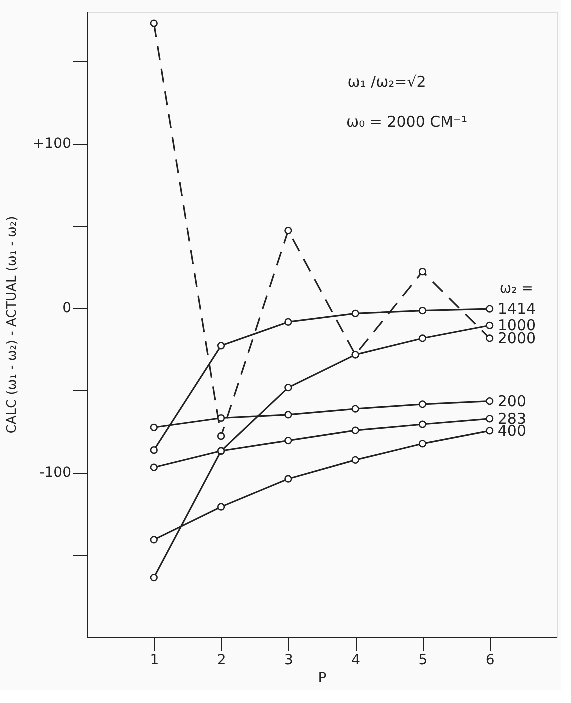  Describe the element at coordinates (490, 660) in the screenshot. I see `x-tick-label: 6` at that location.